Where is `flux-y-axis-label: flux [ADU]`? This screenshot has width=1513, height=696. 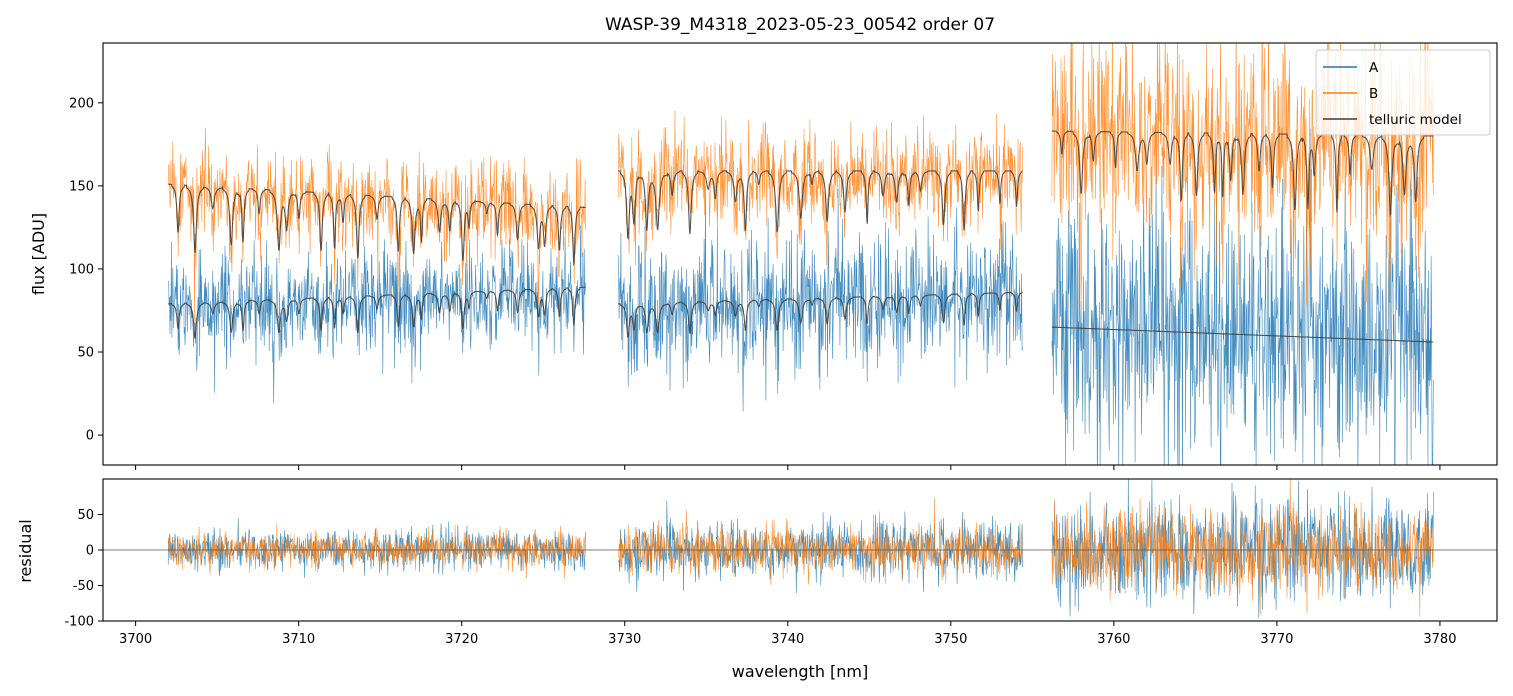 flux-y-axis-label: flux [ADU] is located at coordinates (38, 254).